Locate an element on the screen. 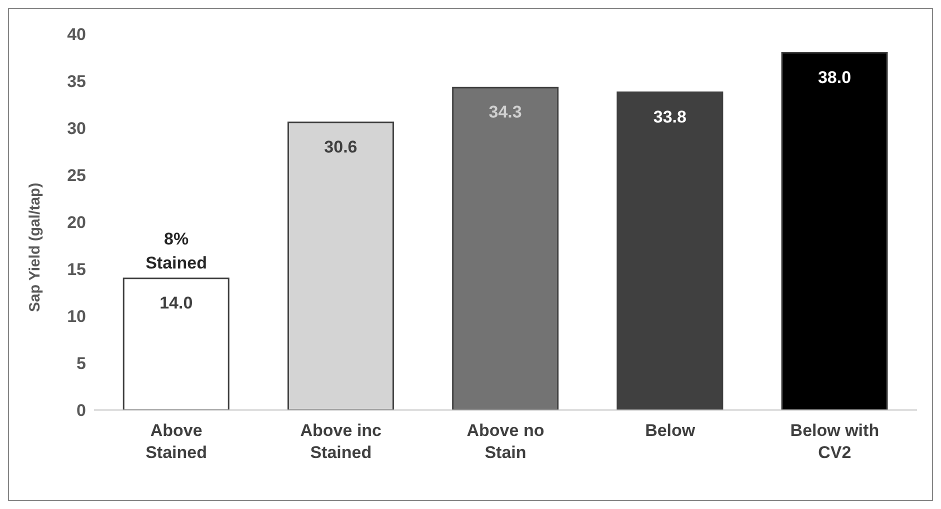 The image size is (941, 509). y-axis-title: Sap Yield (gal/tap) is located at coordinates (35, 247).